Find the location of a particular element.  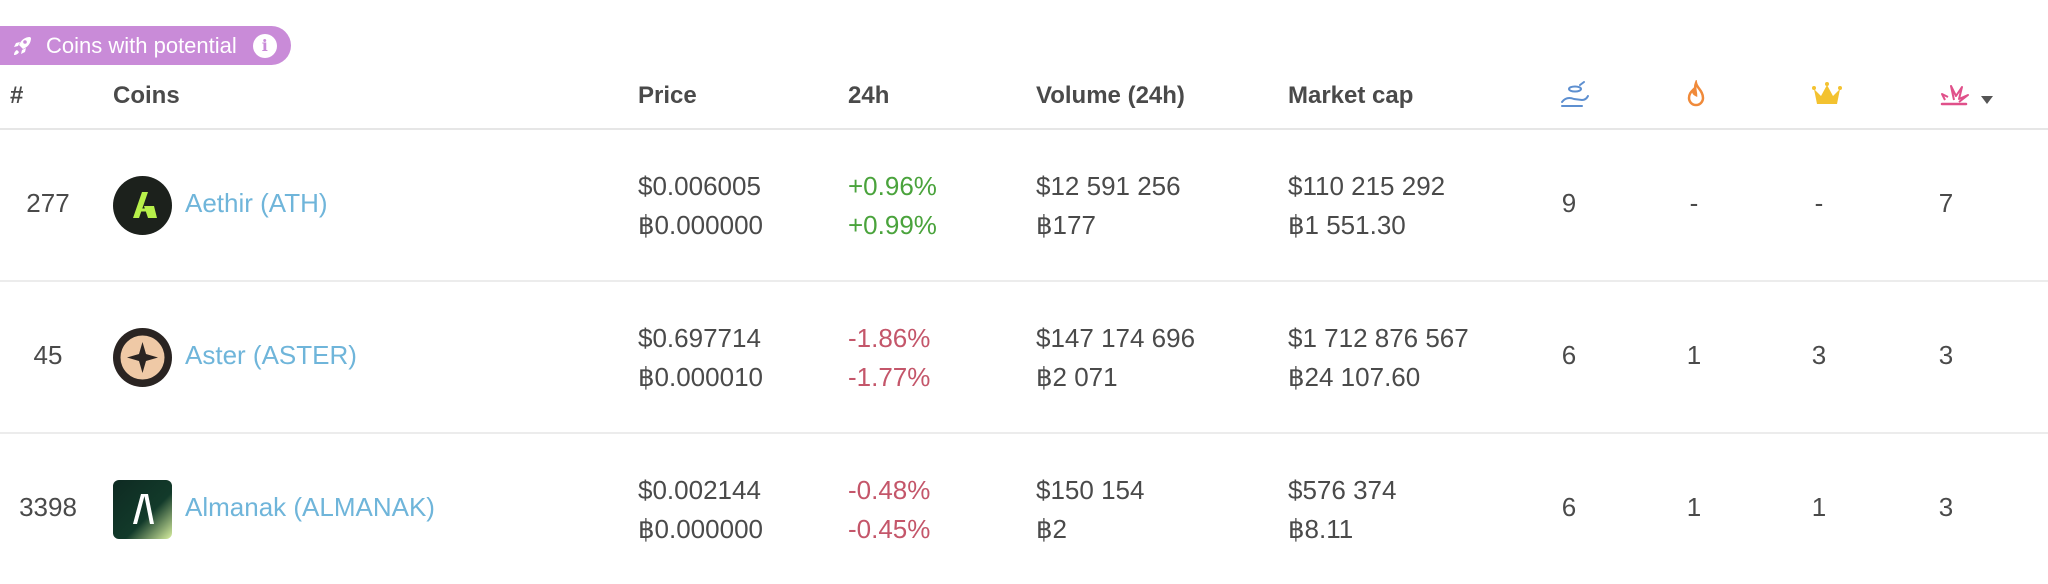

coin-name-link: Almanak (ALMANAK) is located at coordinates (310, 507).